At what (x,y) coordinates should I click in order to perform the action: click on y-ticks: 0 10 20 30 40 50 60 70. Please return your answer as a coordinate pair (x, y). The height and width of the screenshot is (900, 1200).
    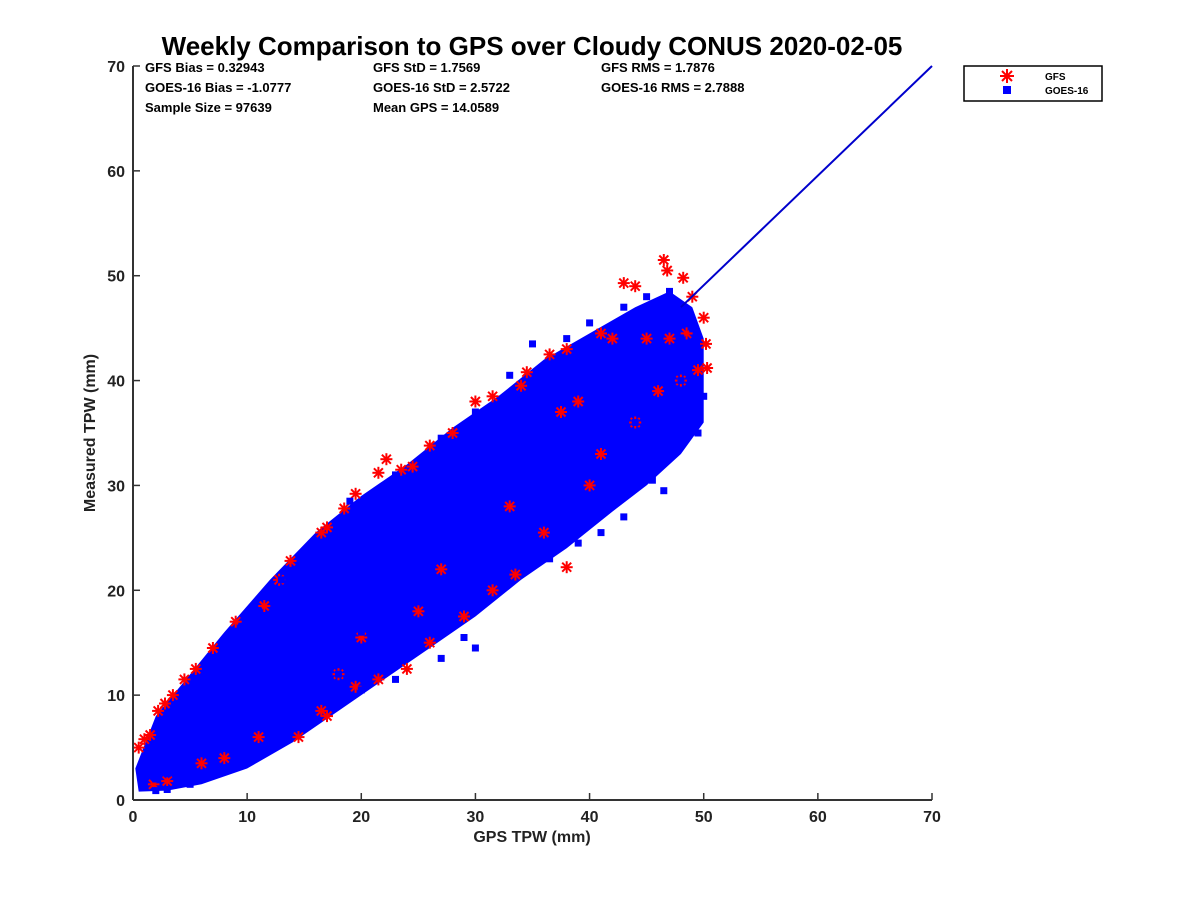
    Looking at the image, I should click on (123, 434).